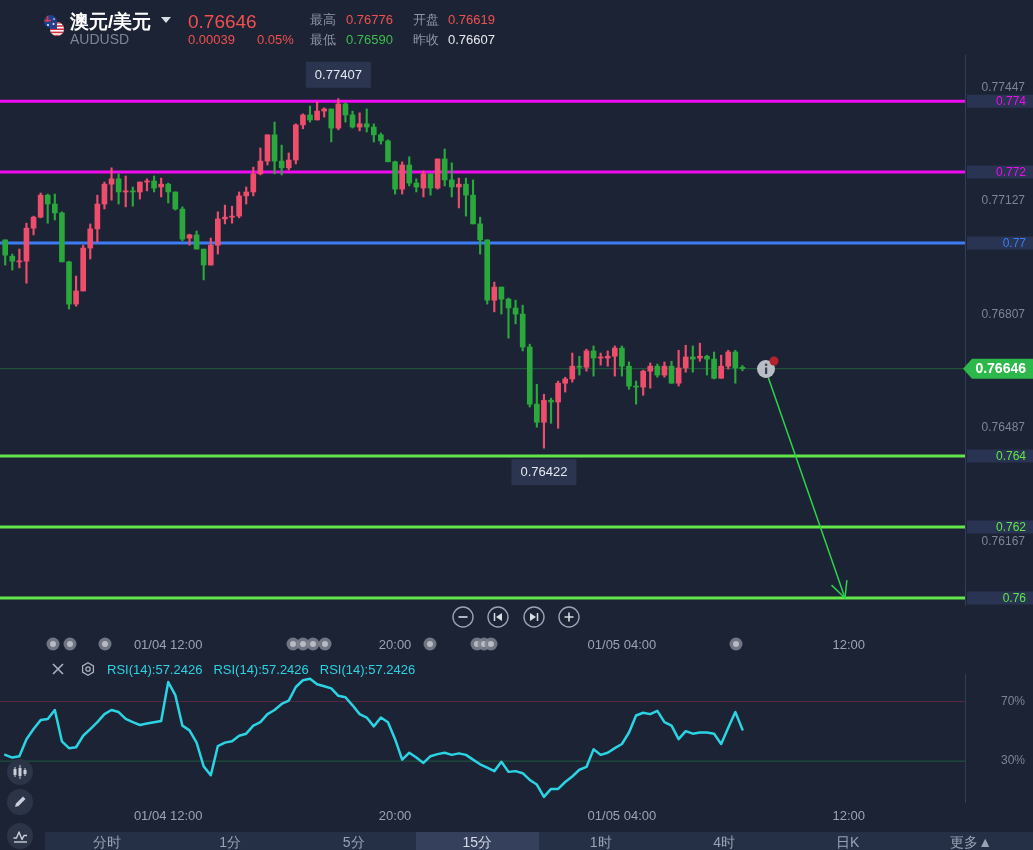 Image resolution: width=1033 pixels, height=850 pixels. Describe the element at coordinates (1011, 455) in the screenshot. I see `ref-line-label: 0.764` at that location.